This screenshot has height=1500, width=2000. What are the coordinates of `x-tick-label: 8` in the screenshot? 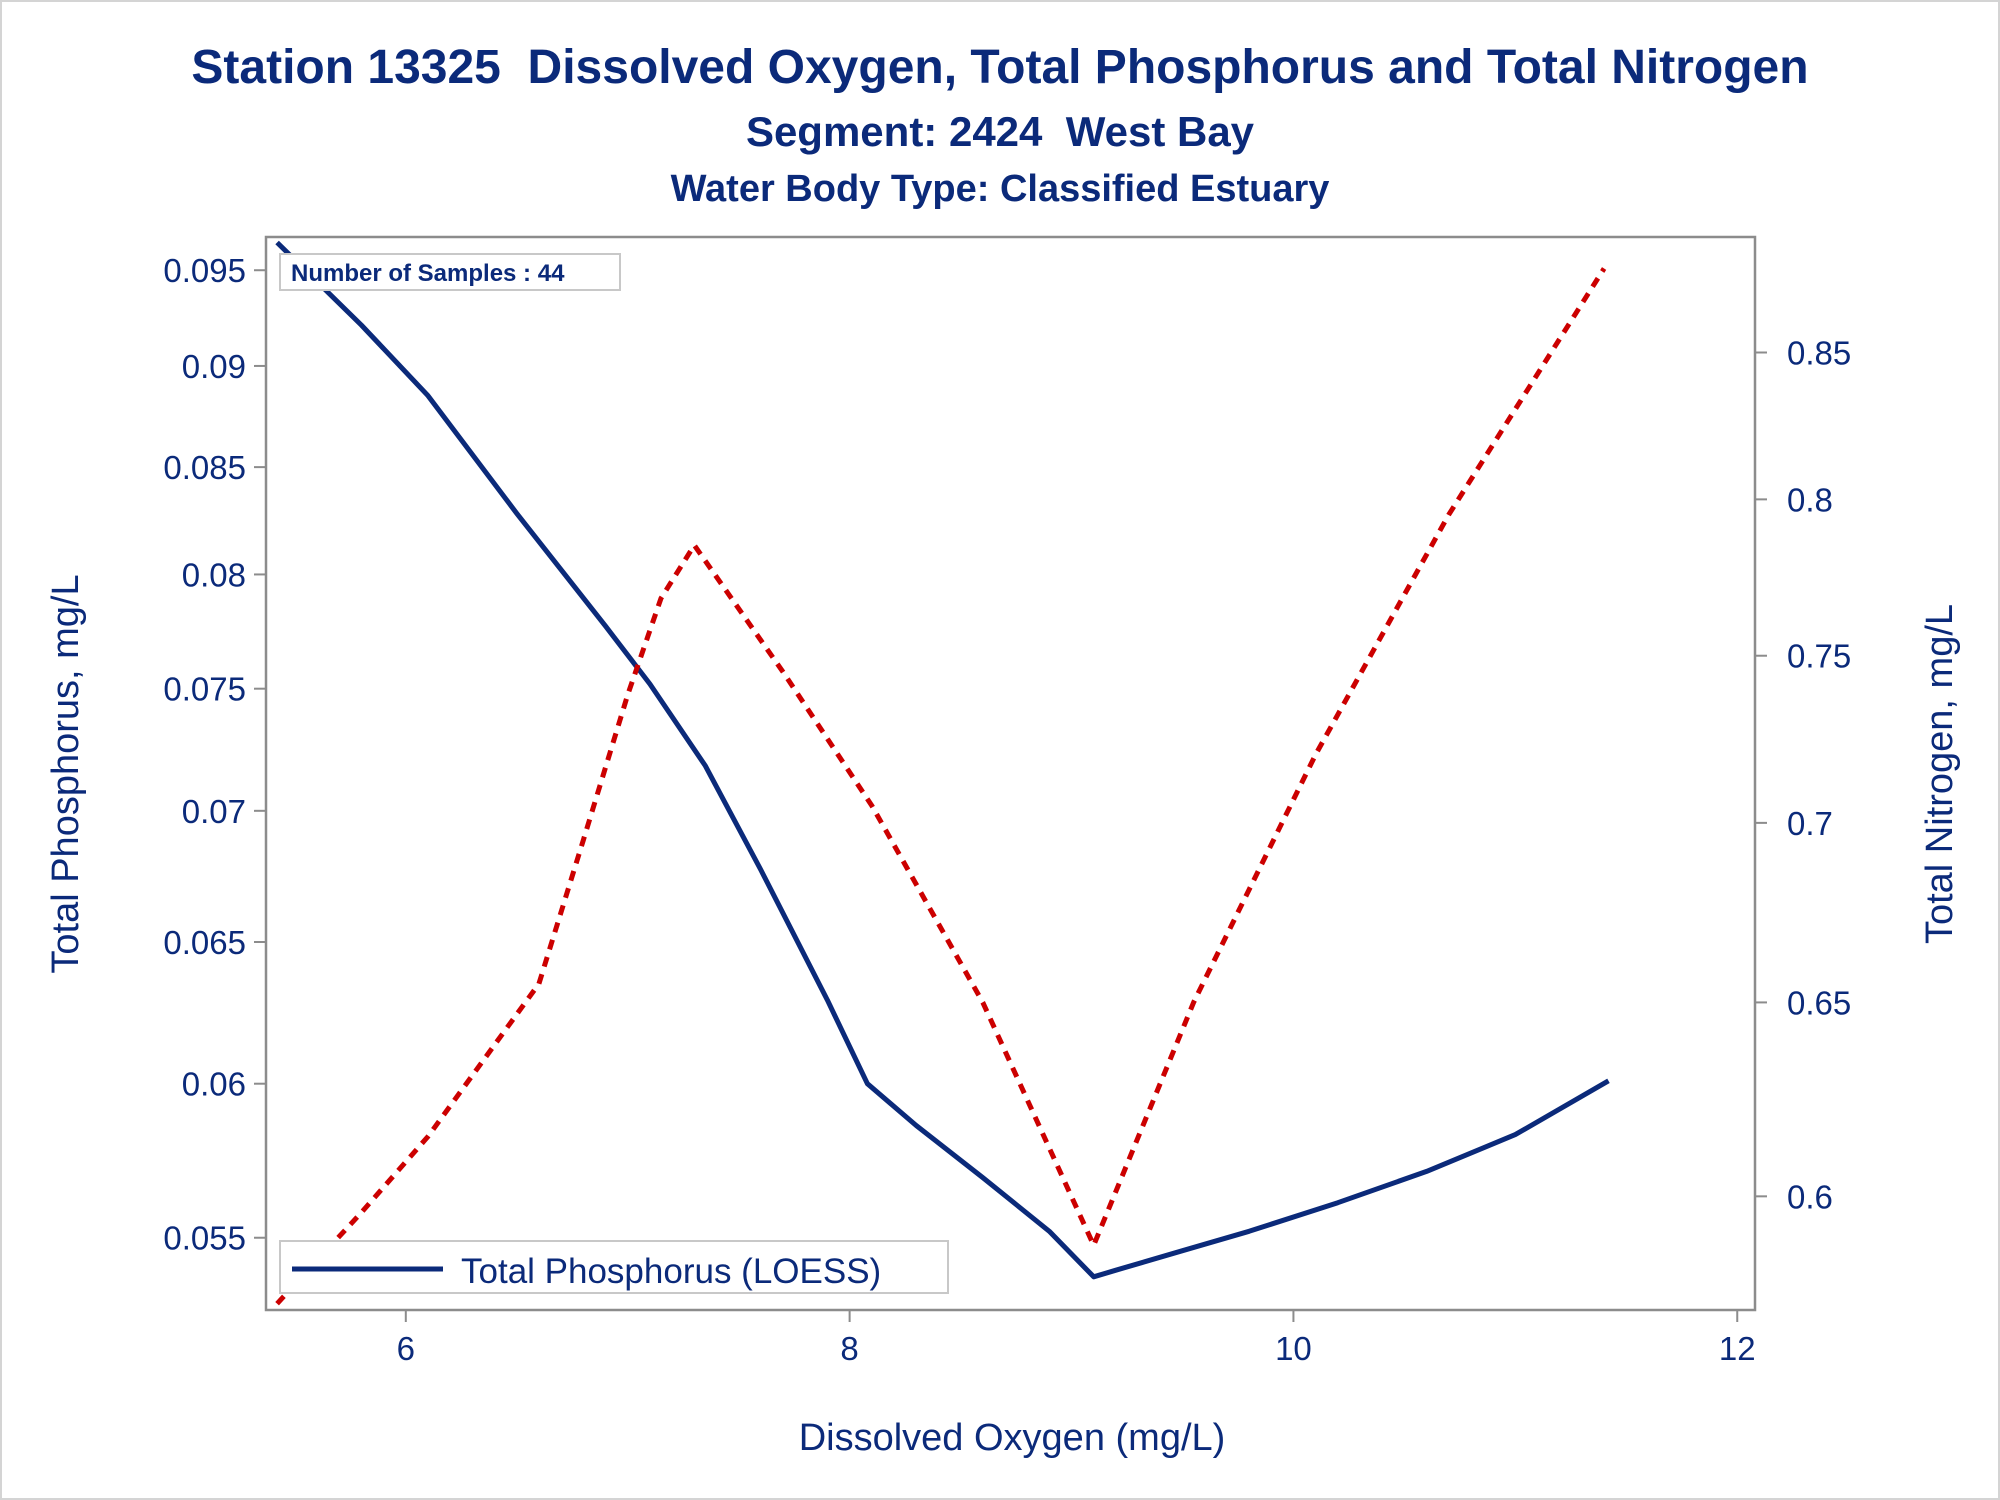 It's located at (849, 1348).